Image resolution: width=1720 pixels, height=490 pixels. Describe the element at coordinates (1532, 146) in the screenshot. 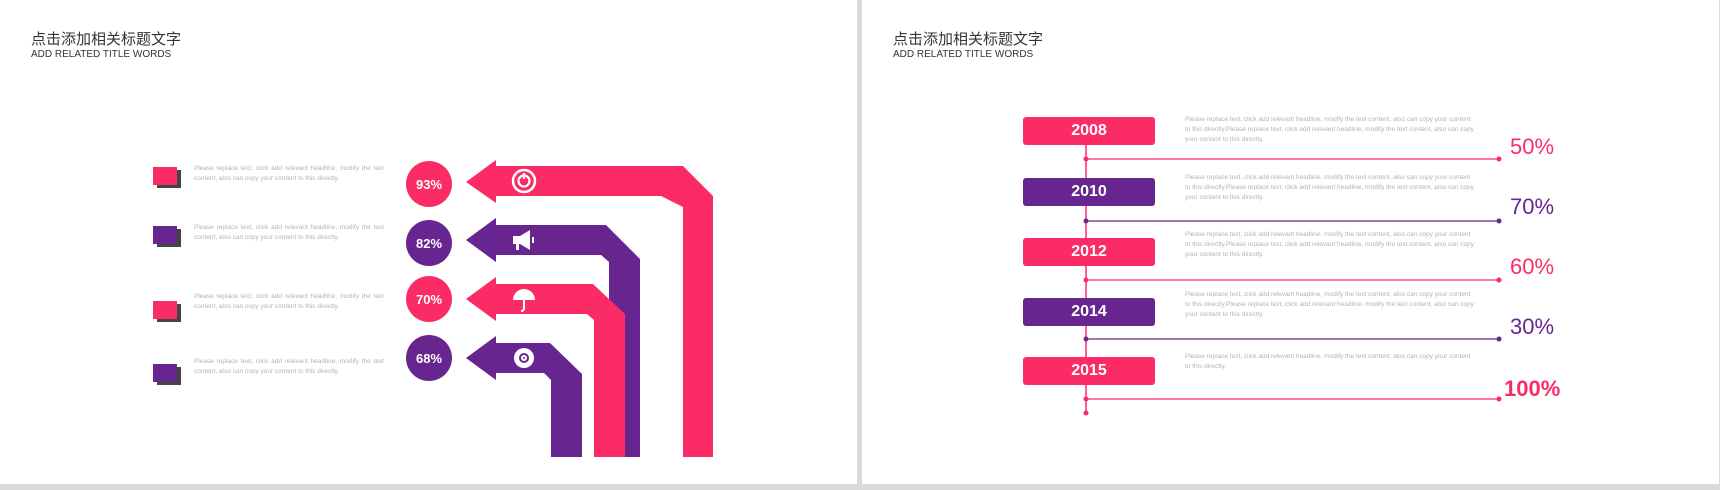

I see `percent-value: 50%` at that location.